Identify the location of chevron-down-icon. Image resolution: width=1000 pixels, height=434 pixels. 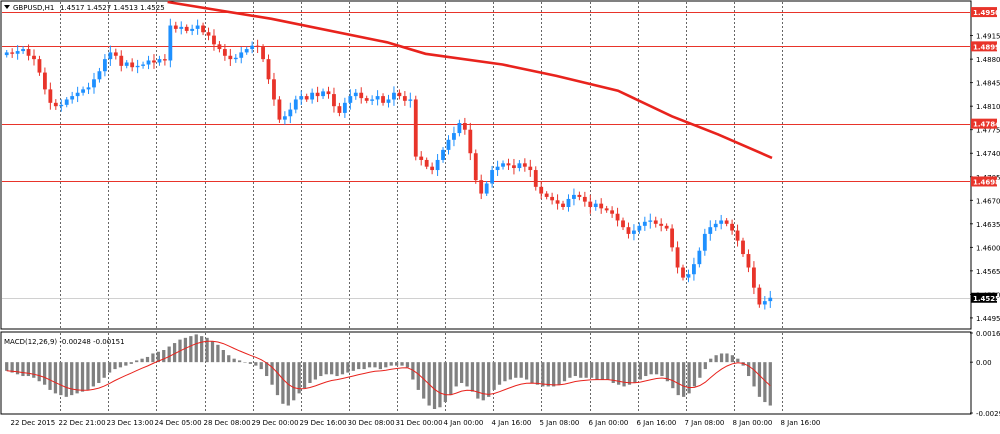
(7, 7).